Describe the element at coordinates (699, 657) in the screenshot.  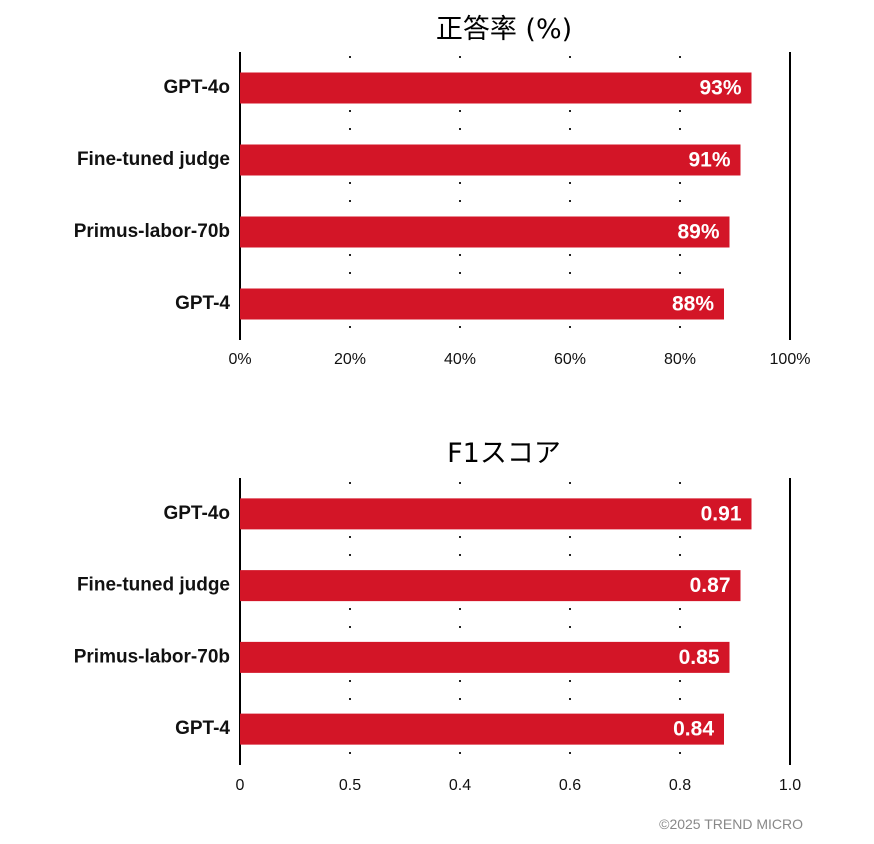
I see `value-label: 0.85` at that location.